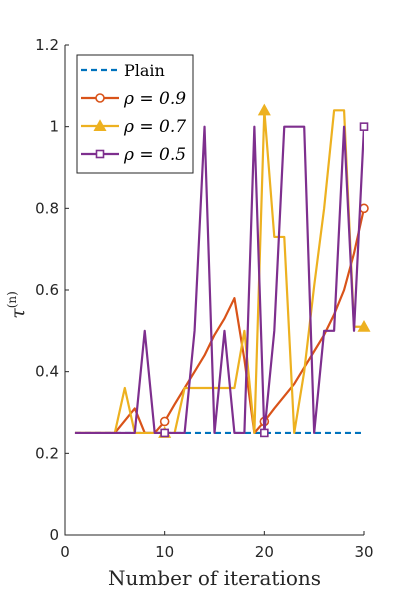 This screenshot has height=600, width=400. I want to click on y-tick-label: 1, so click(54, 127).